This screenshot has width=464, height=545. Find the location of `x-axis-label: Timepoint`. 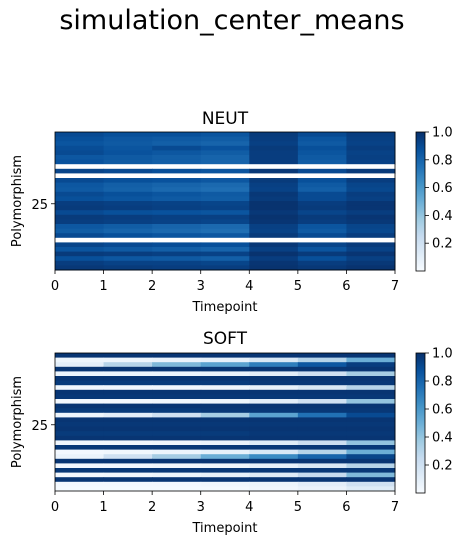

x-axis-label: Timepoint is located at coordinates (225, 307).